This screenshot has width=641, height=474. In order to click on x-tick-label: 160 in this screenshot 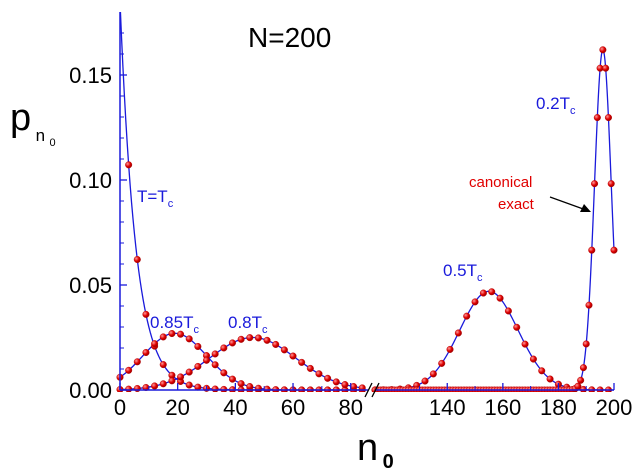, I will do `click(502, 407)`.